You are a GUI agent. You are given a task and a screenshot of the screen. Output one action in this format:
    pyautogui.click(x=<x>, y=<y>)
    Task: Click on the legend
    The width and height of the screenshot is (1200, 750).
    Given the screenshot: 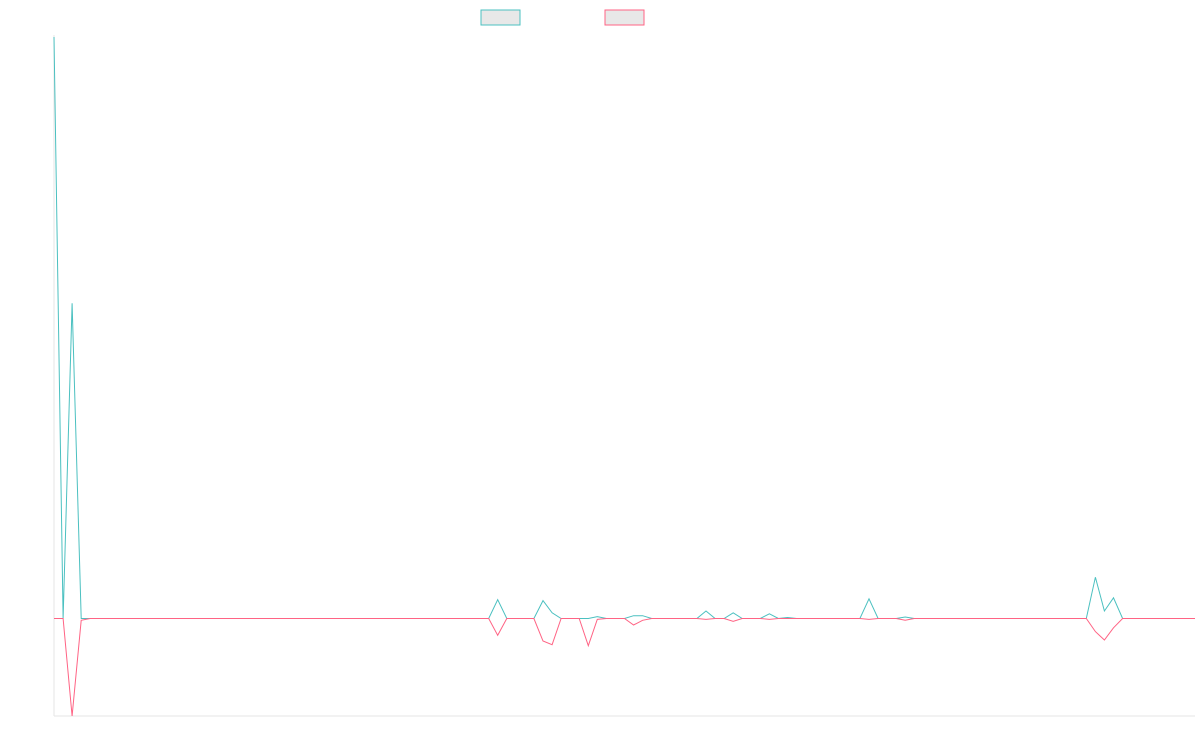 What is the action you would take?
    pyautogui.click(x=562, y=17)
    